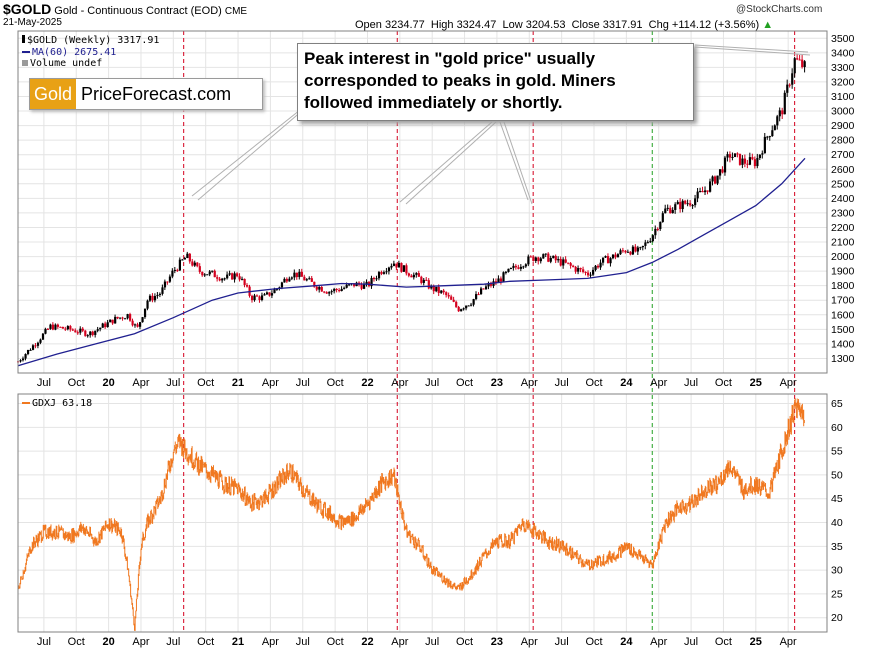  What do you see at coordinates (837, 499) in the screenshot?
I see `y-tick-label: 45` at bounding box center [837, 499].